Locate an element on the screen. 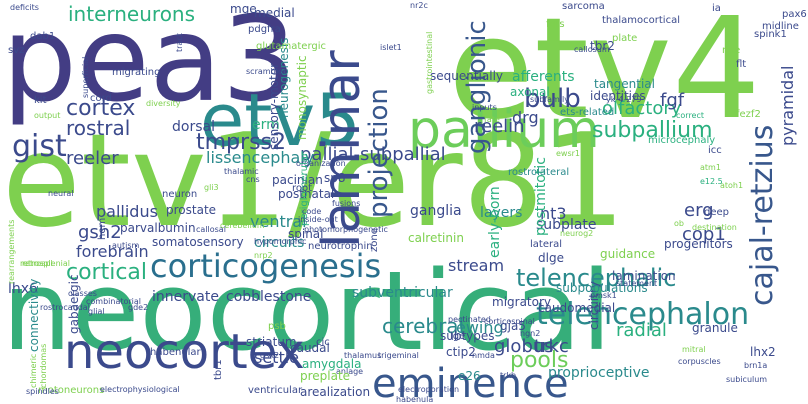 The image size is (808, 404). word-scrambler: scrambler is located at coordinates (266, 71).